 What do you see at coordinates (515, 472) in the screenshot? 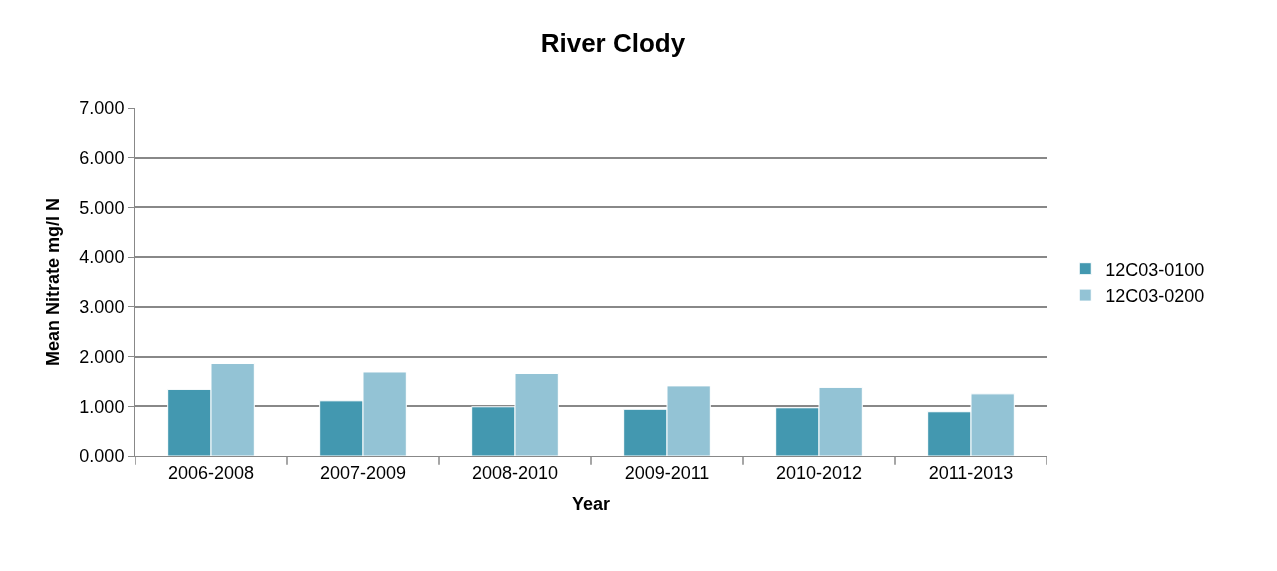
I see `x-tick-label: 2008-2010` at bounding box center [515, 472].